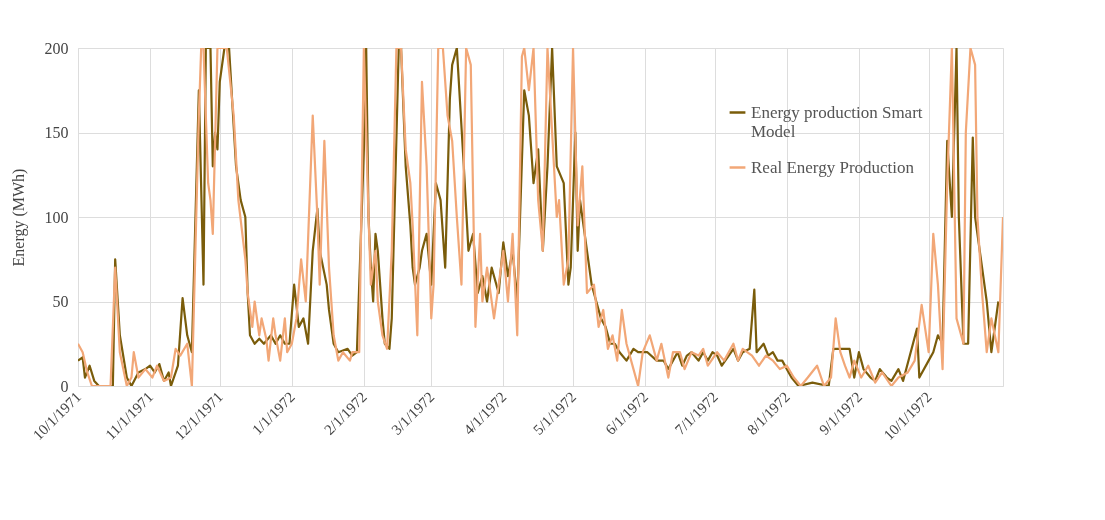 Image resolution: width=1105 pixels, height=520 pixels. Describe the element at coordinates (56, 48) in the screenshot. I see `y-tick-label: 200` at that location.